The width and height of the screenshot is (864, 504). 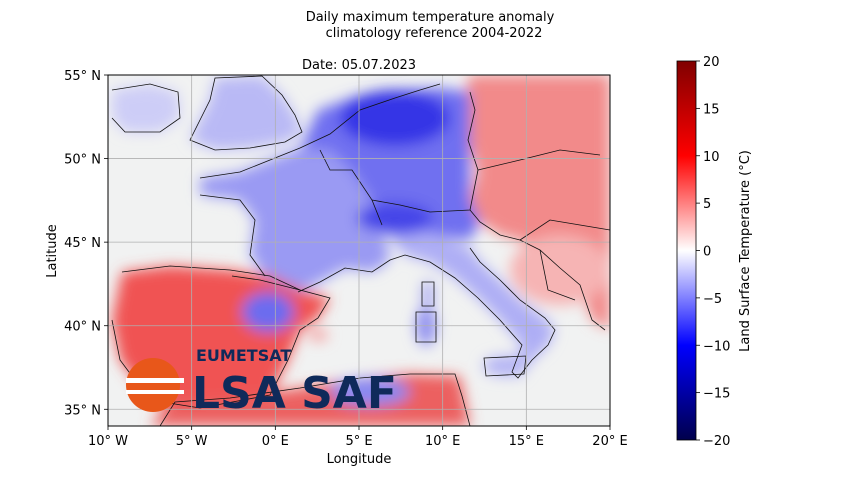 I want to click on logo-name: LSA SAF, so click(x=294, y=393).